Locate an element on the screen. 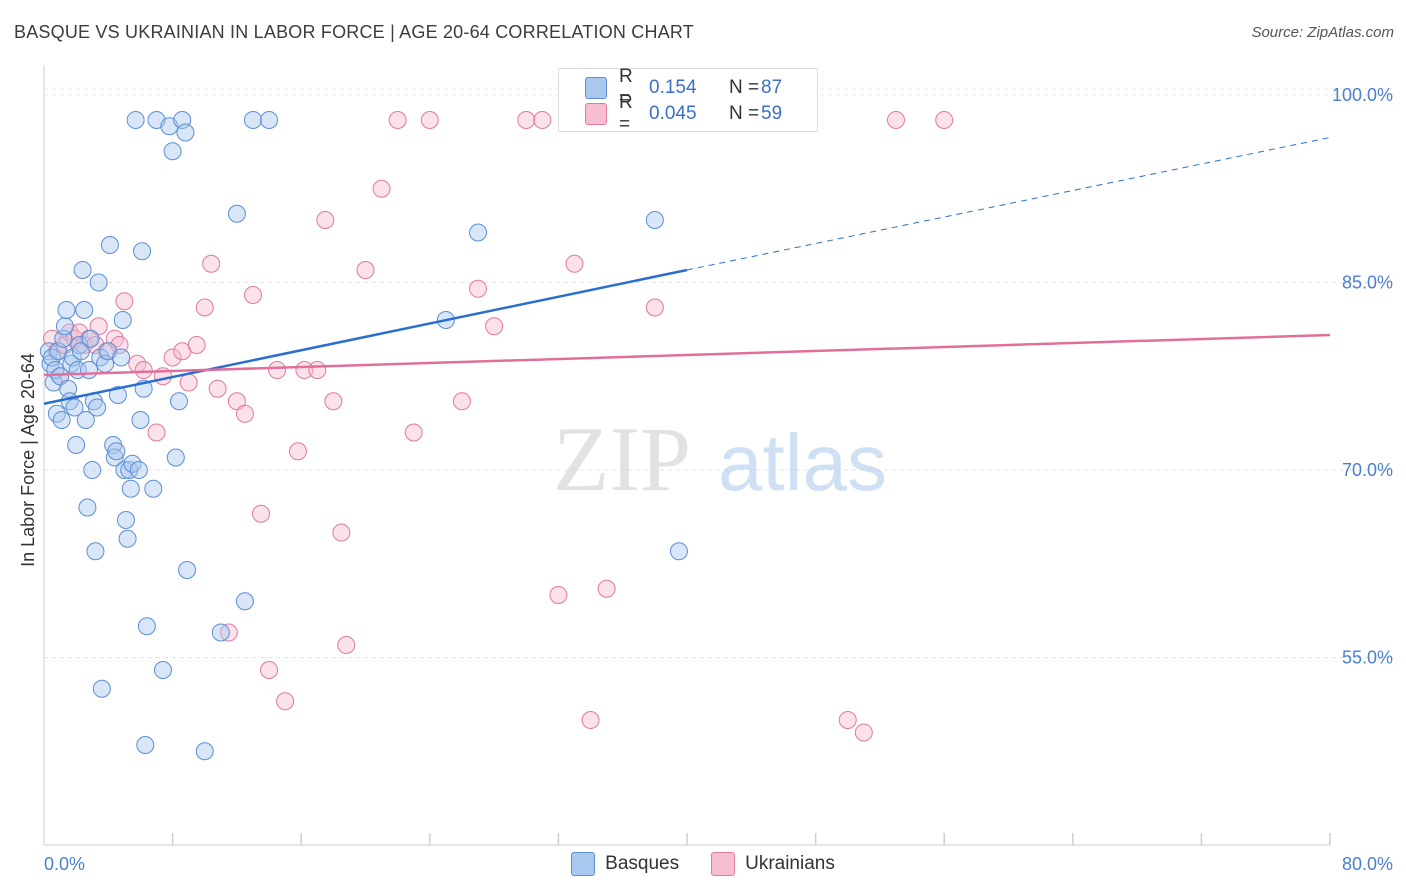  chart-source: Source: ZipAtlas.com is located at coordinates (1322, 32).